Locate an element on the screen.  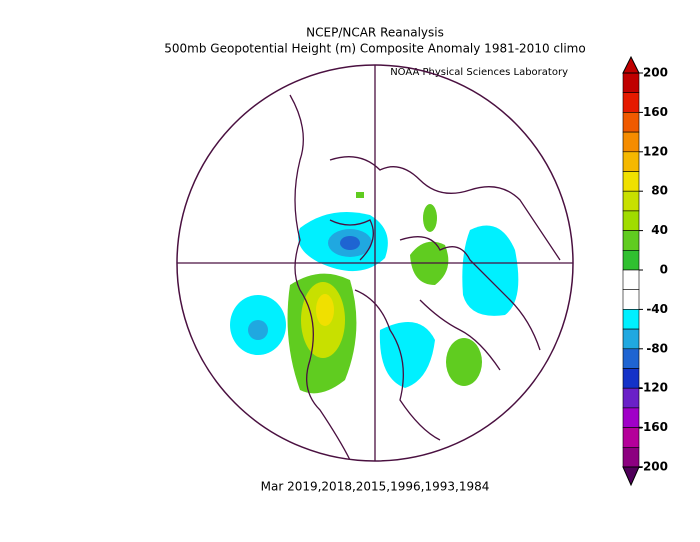
footer: Mar 2019,2018,2015,1996,1993,1984 is located at coordinates (375, 487).